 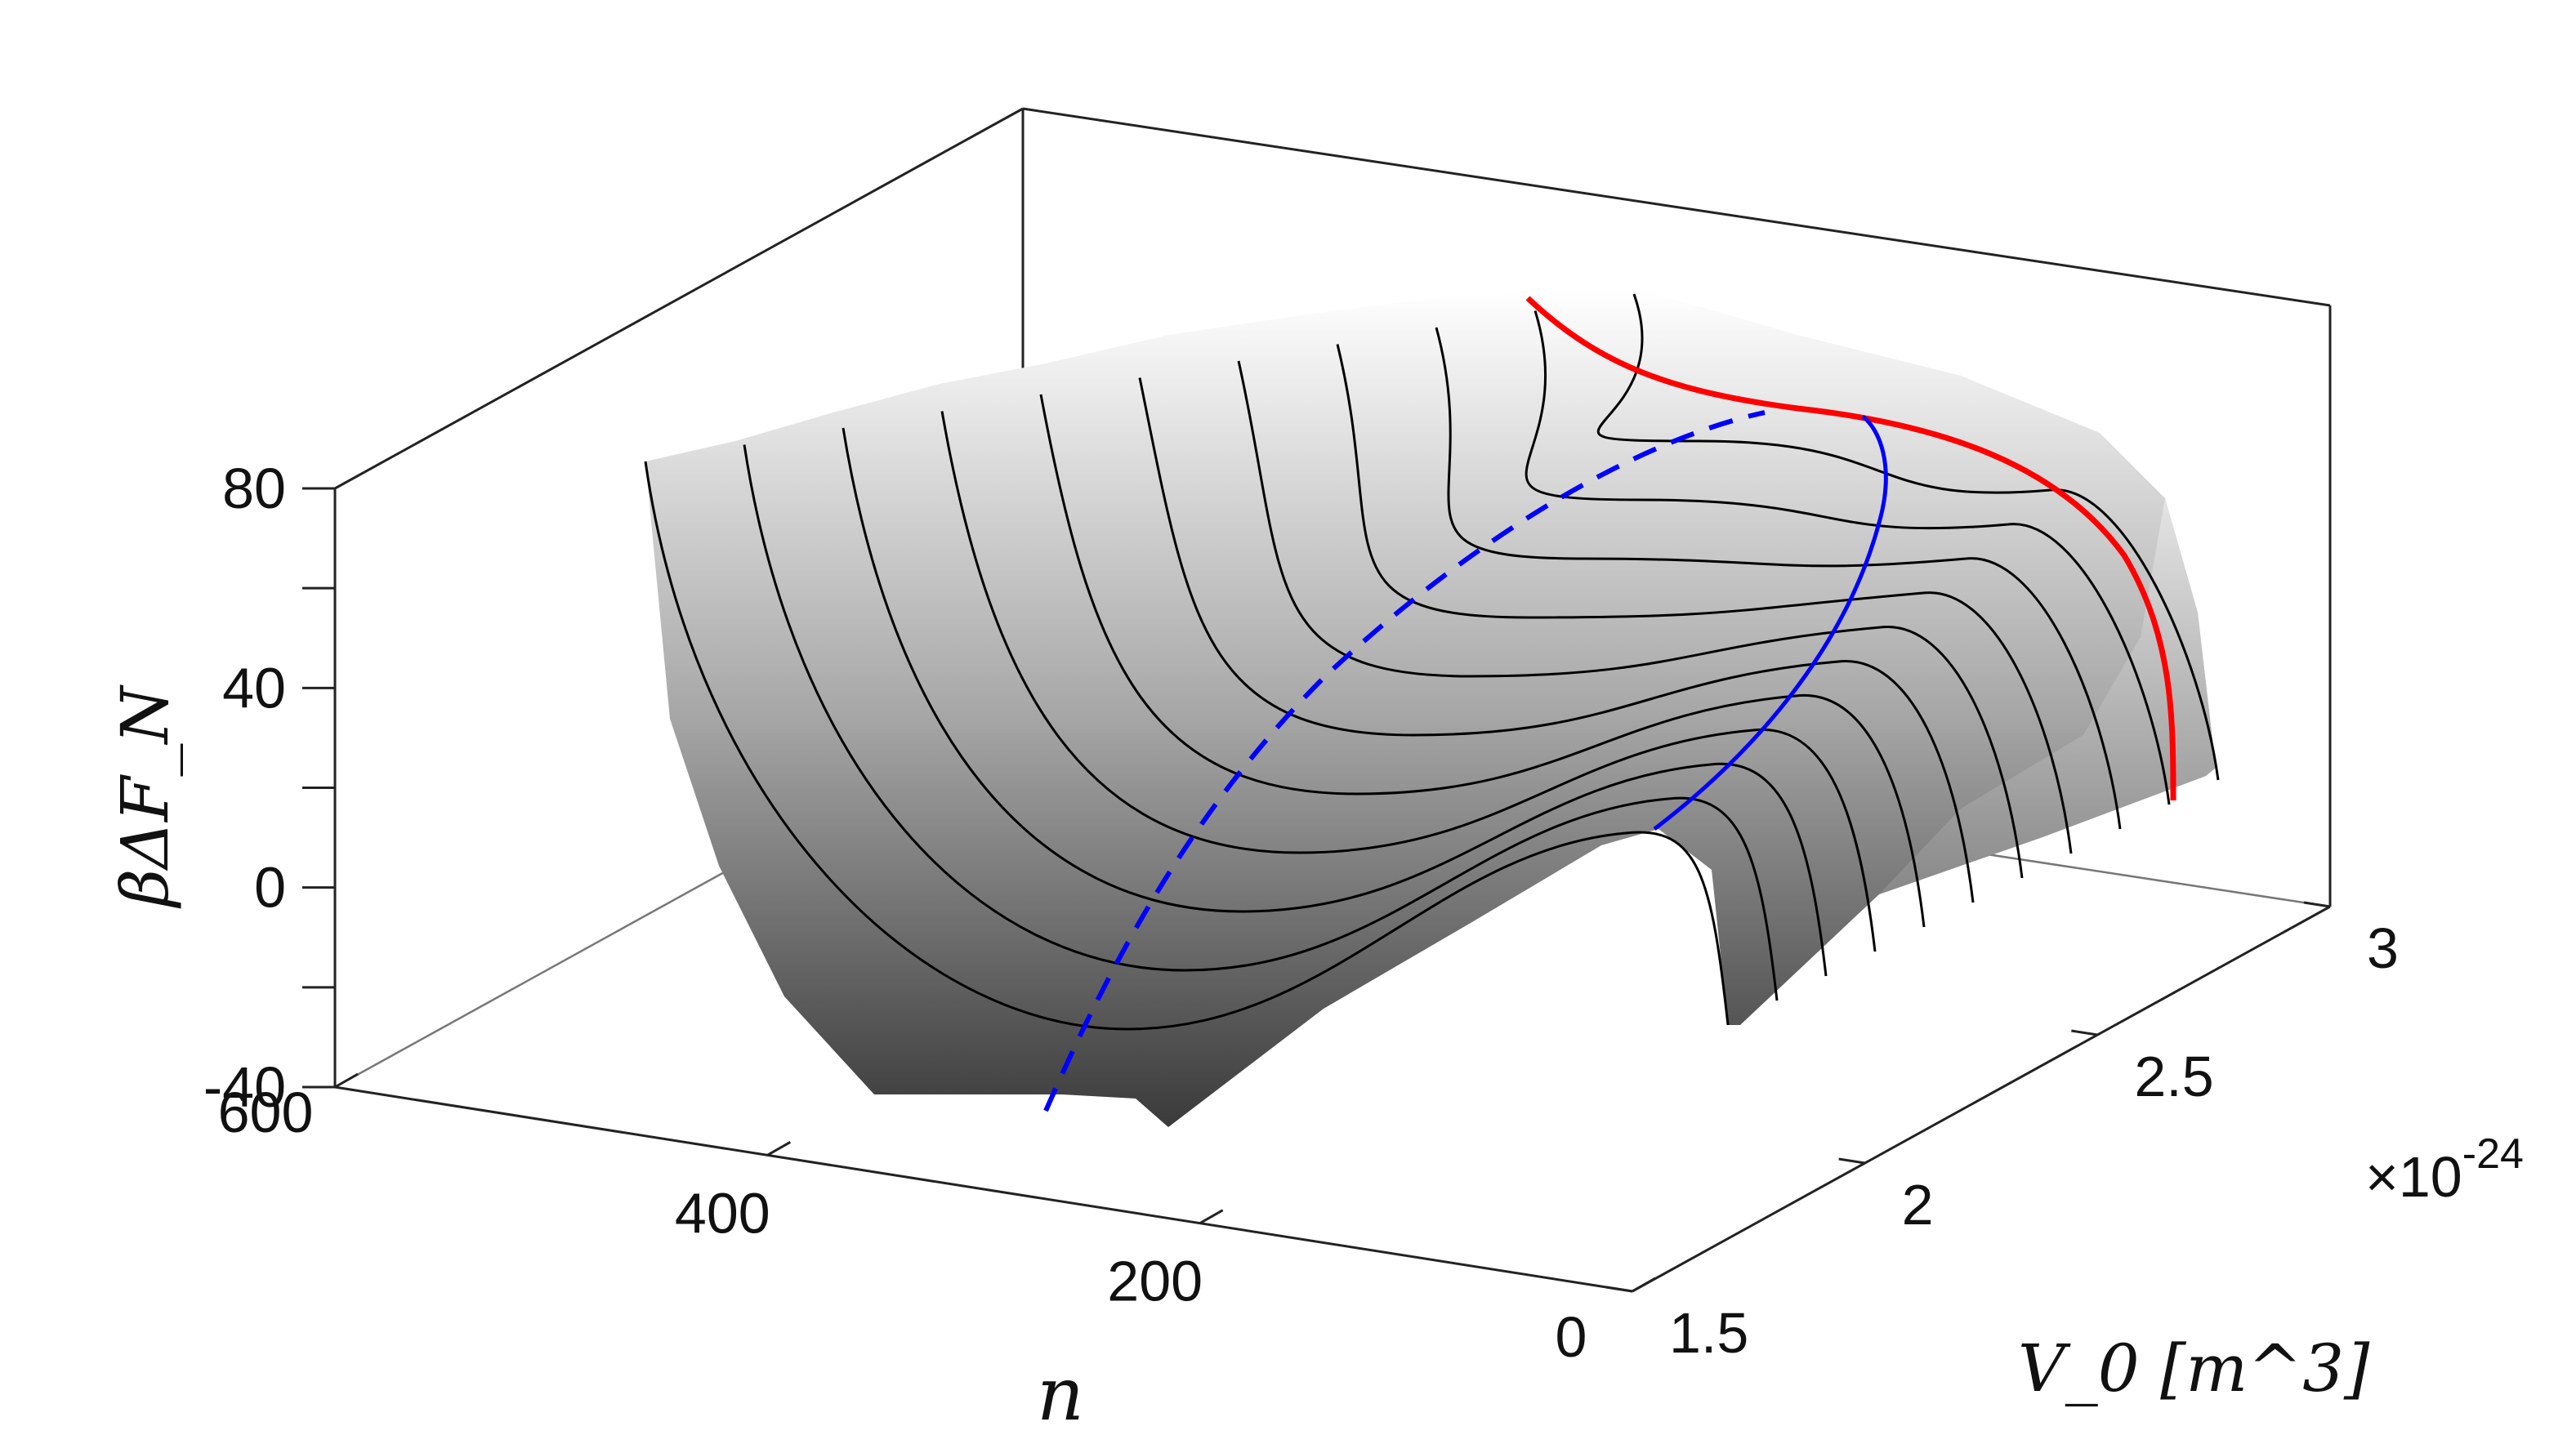 I want to click on y-tick-label: 2.5, so click(x=2173, y=1076).